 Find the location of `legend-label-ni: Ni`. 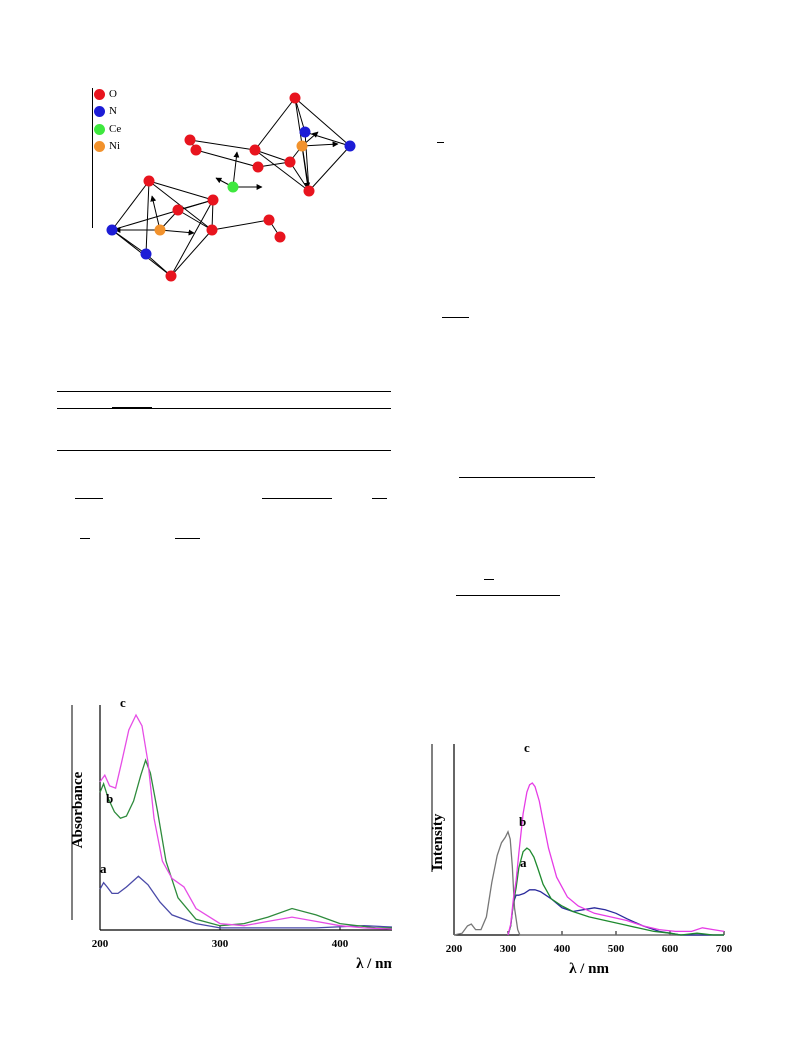

legend-label-ni: Ni is located at coordinates (114, 146).